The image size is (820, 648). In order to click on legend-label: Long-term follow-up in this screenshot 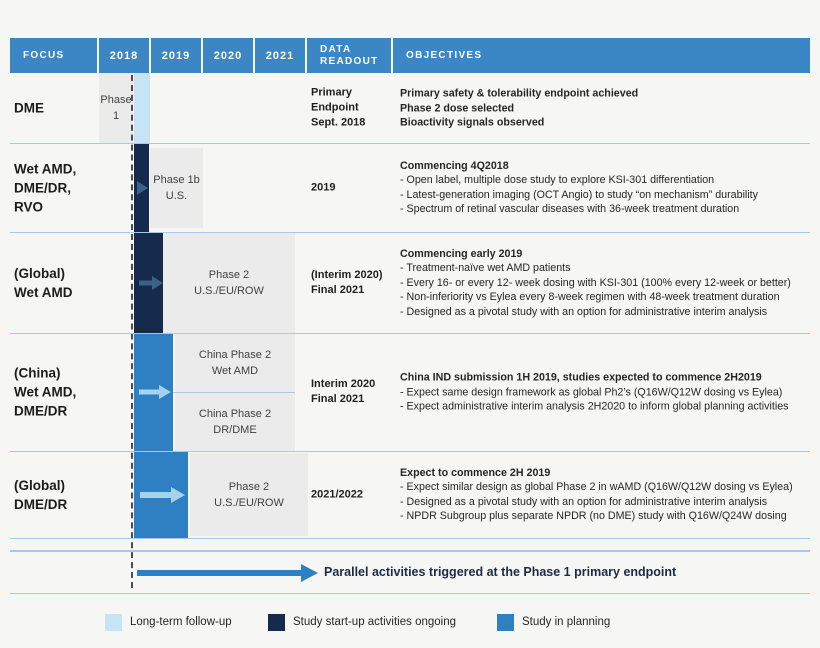, I will do `click(181, 622)`.